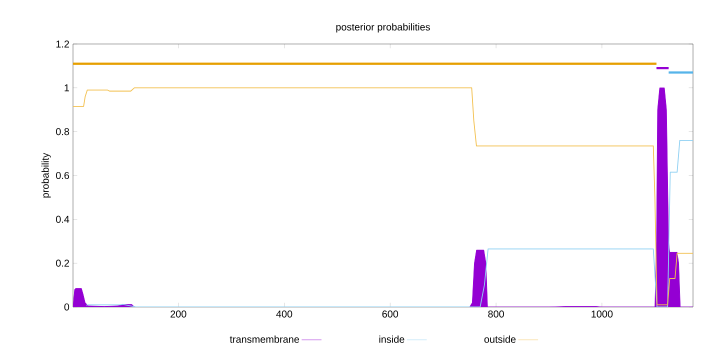 The height and width of the screenshot is (352, 720). Describe the element at coordinates (178, 314) in the screenshot. I see `x-tick-label: 200` at that location.